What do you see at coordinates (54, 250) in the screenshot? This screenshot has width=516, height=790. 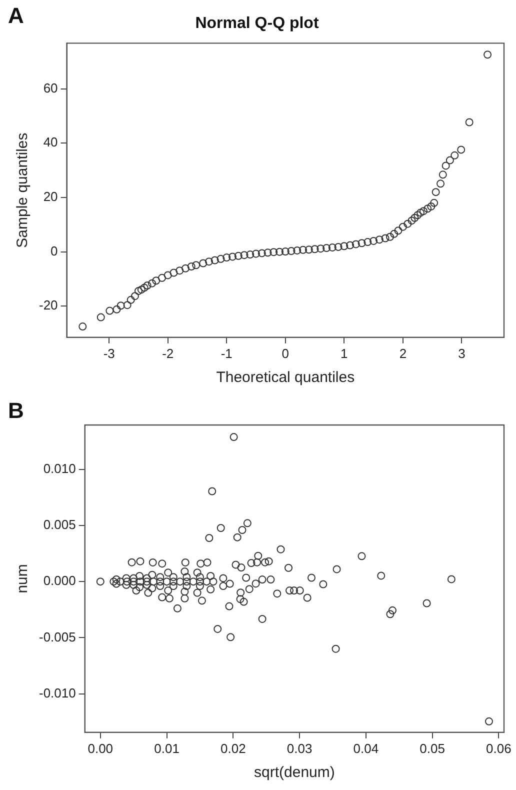 I see `y-tick-label: 0` at bounding box center [54, 250].